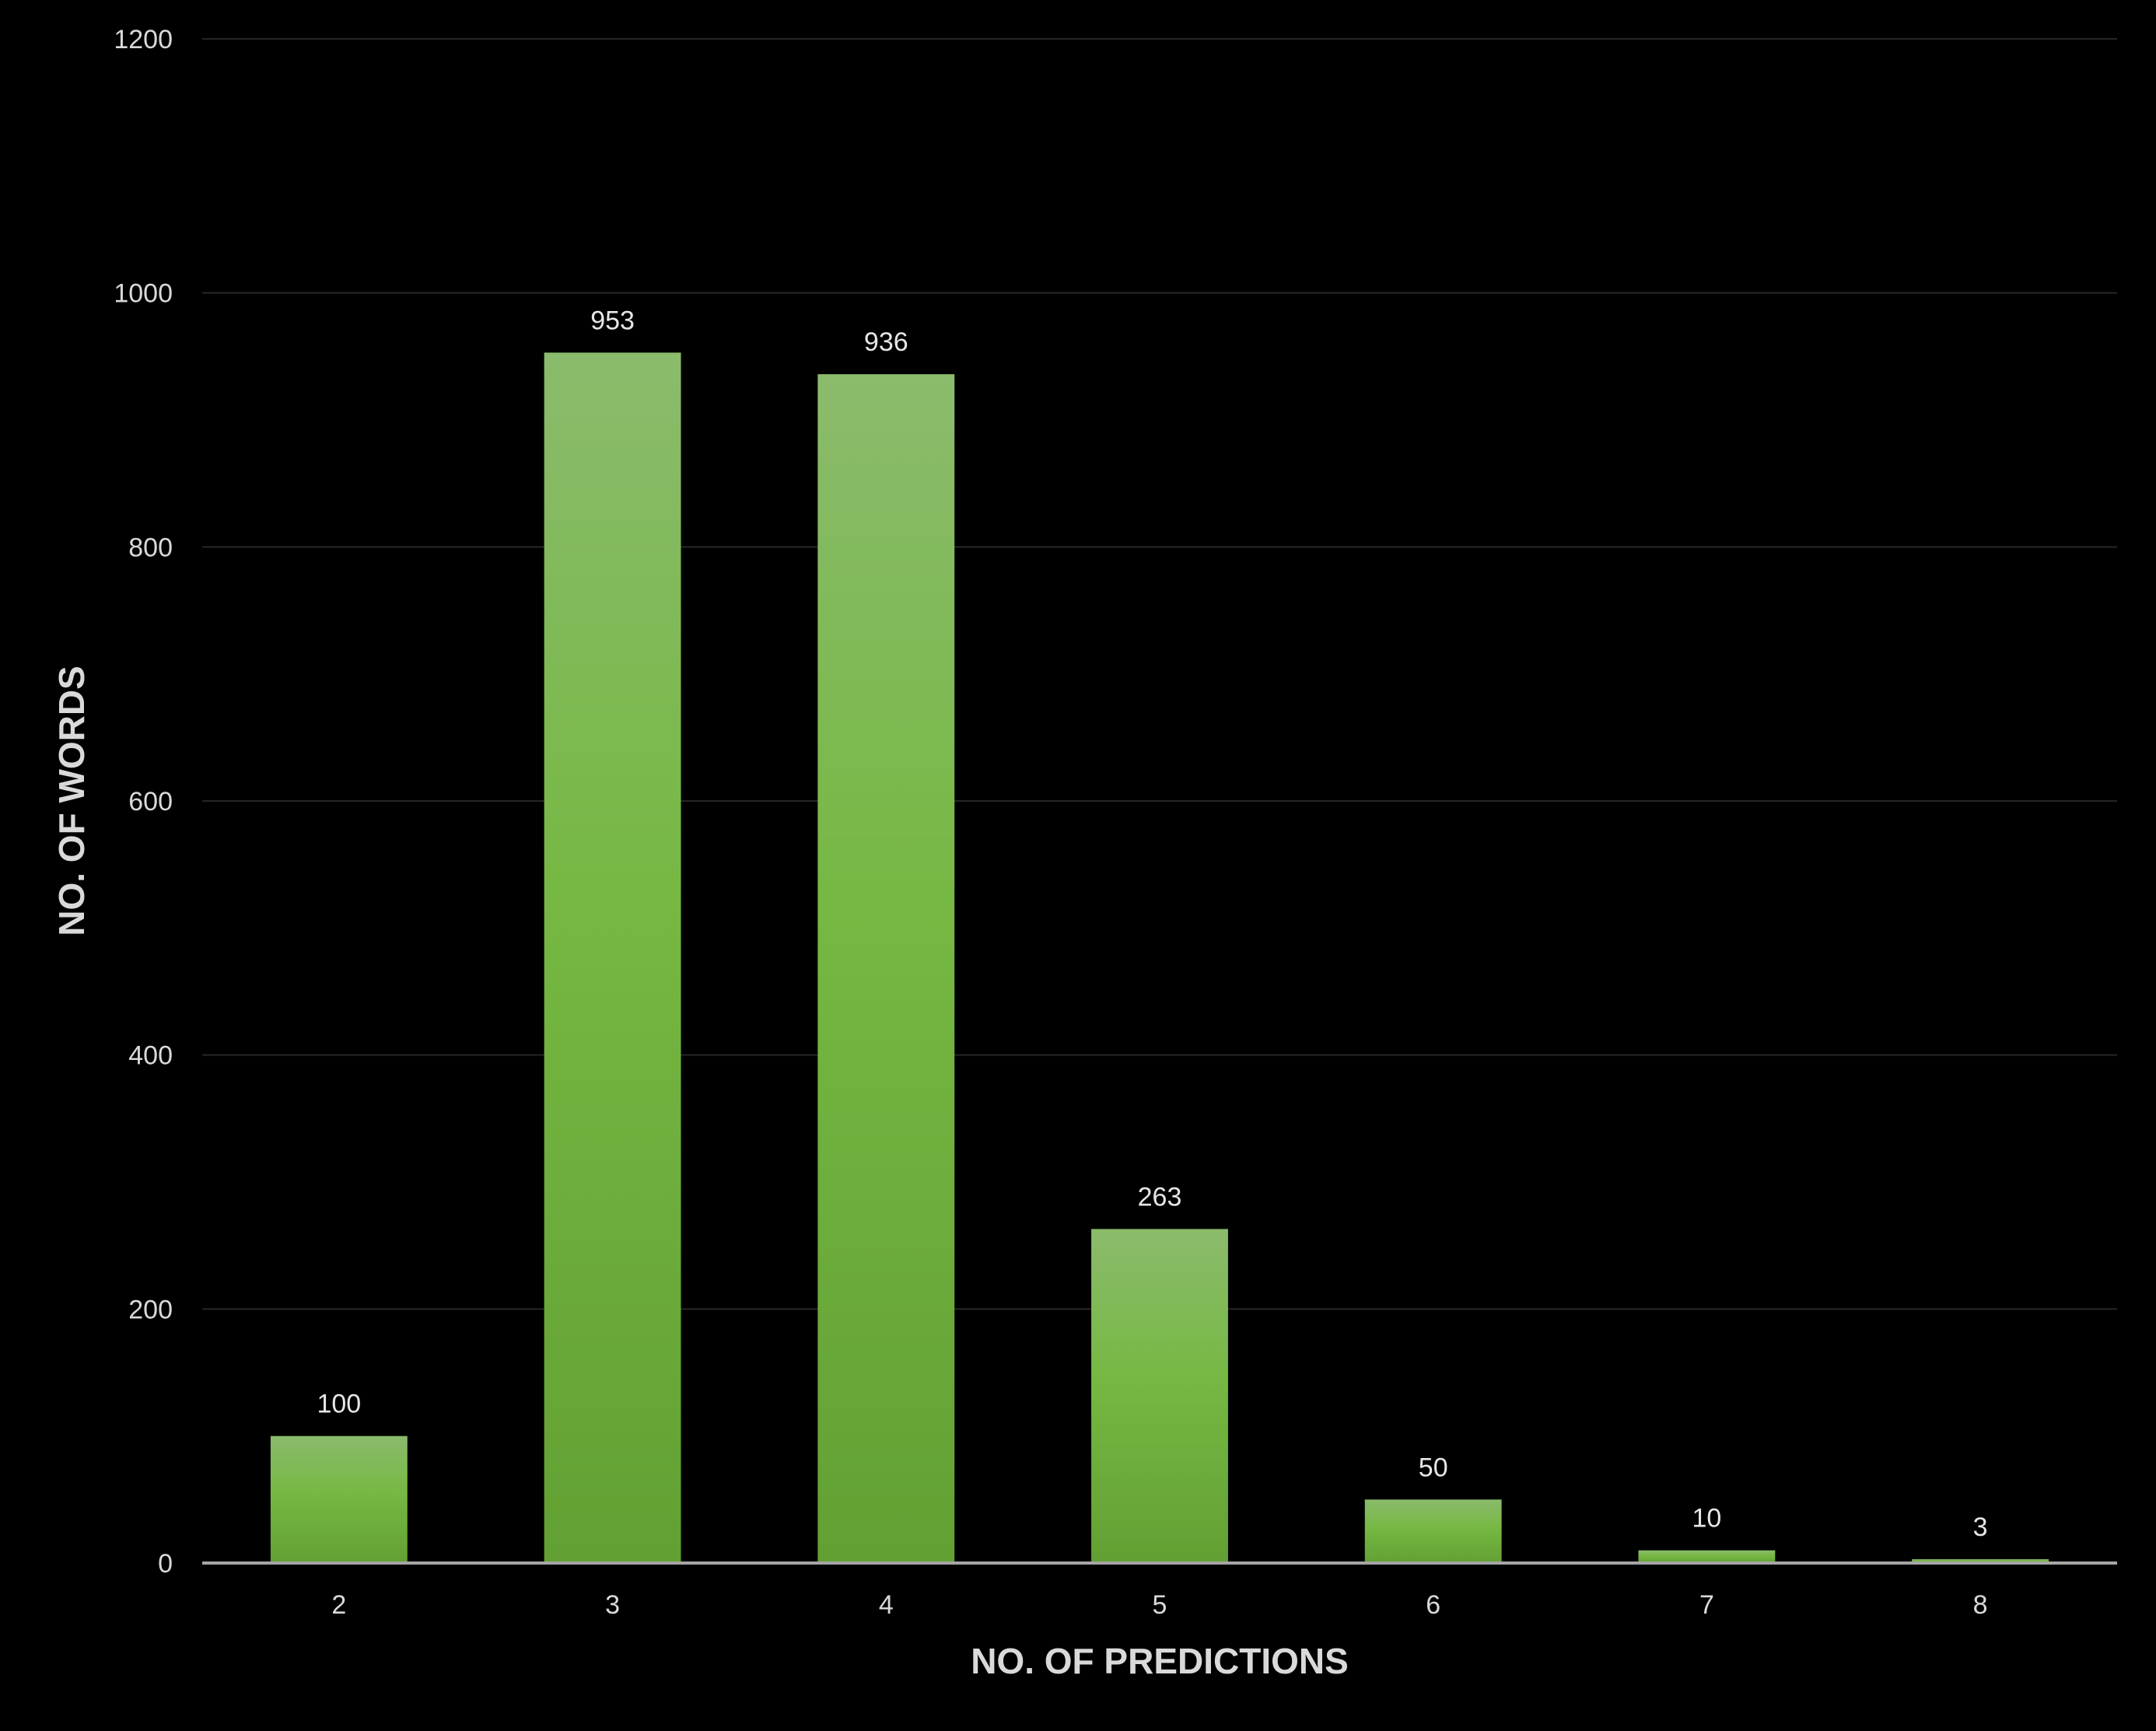  I want to click on y-axis-ticks: 0 200 400 600 800 1000 1200, so click(143, 802).